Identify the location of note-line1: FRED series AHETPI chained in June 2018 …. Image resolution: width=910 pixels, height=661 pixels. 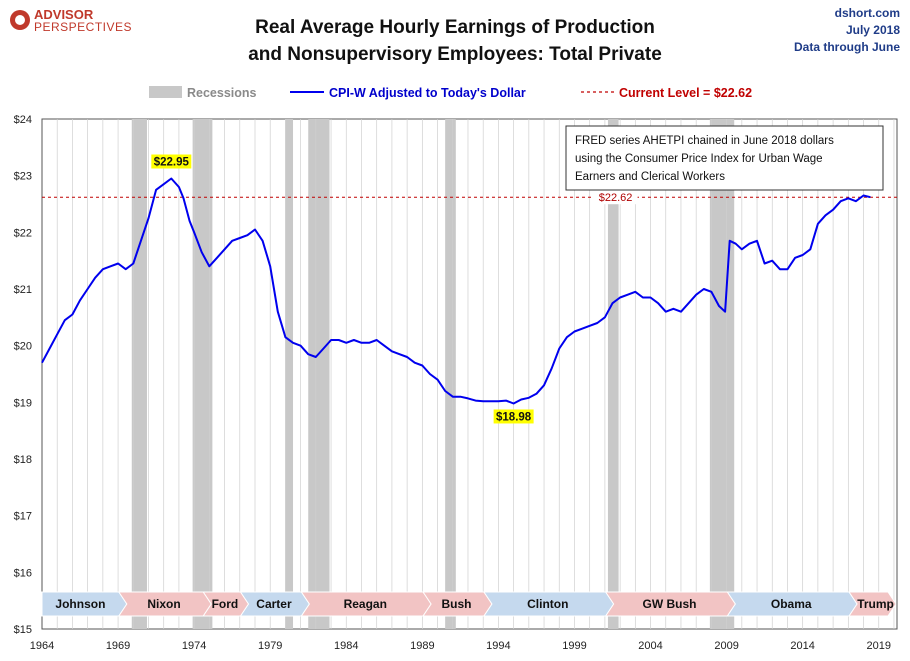
(704, 141).